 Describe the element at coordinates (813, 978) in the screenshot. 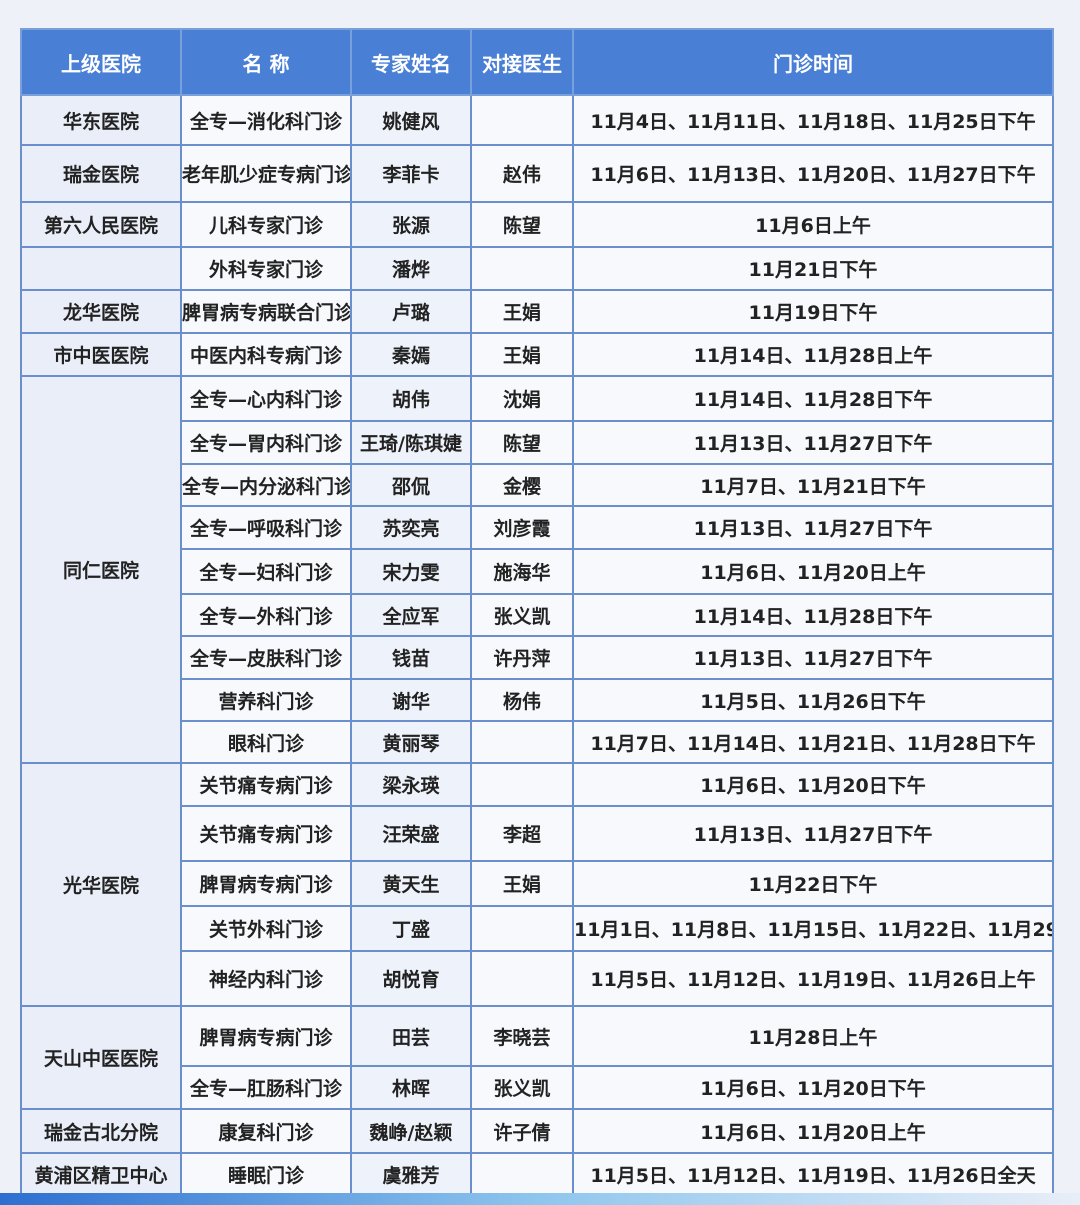

I see `cell-time: 11月5日、11月12日、11月19日、11月26日上午` at that location.